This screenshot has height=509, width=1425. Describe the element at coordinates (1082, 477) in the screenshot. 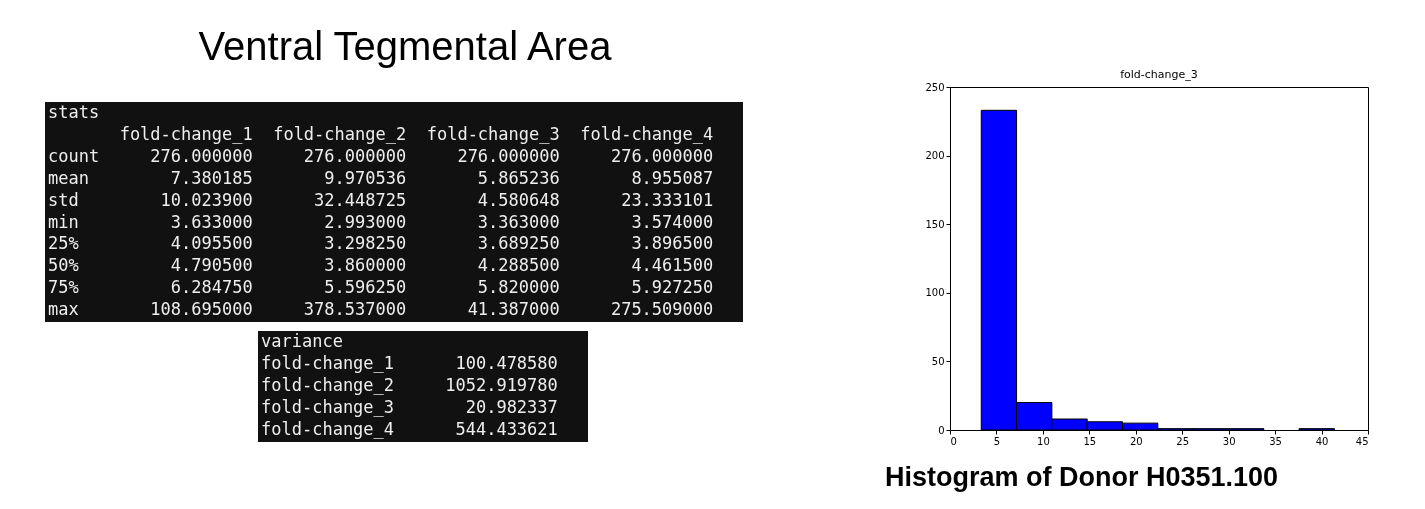

I see `text: Histogram of Donor H0351.100` at that location.